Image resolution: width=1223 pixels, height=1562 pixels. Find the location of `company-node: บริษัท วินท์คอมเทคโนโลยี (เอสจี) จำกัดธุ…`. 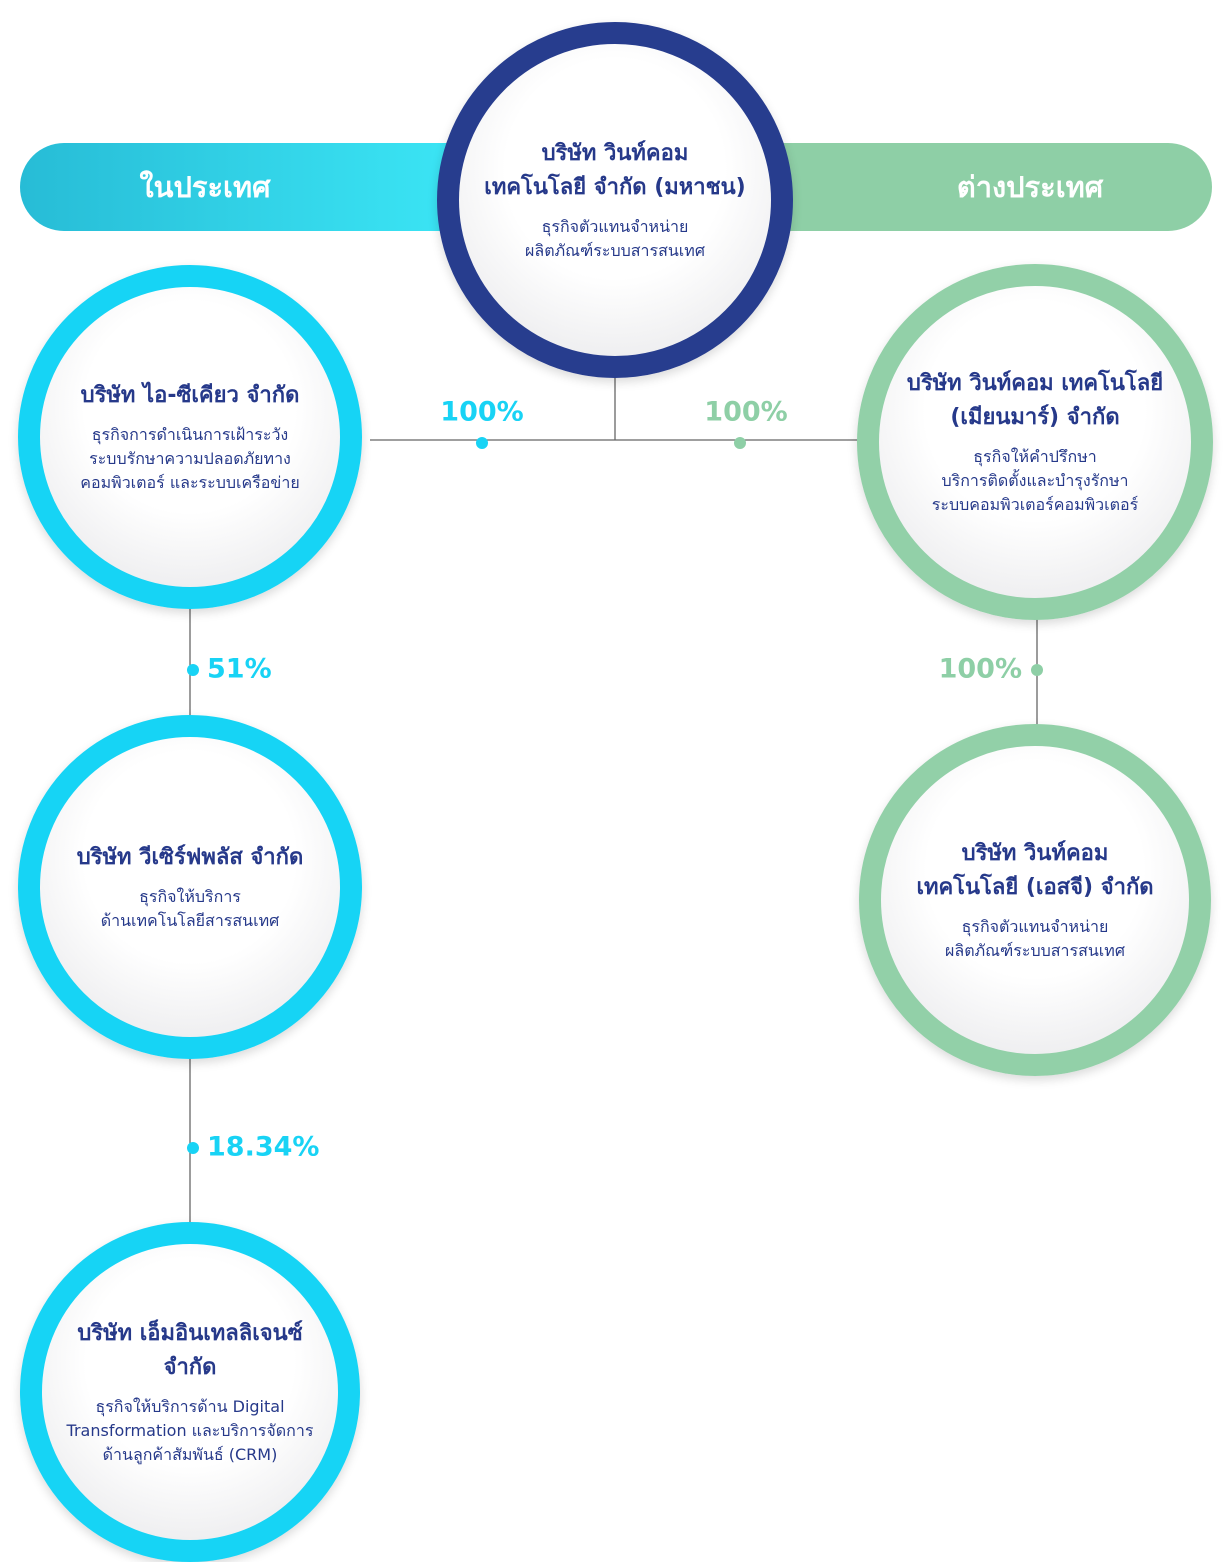

company-node: บริษัท วินท์คอมเทคโนโลยี (เอสจี) จำกัดธุ… is located at coordinates (1035, 900).